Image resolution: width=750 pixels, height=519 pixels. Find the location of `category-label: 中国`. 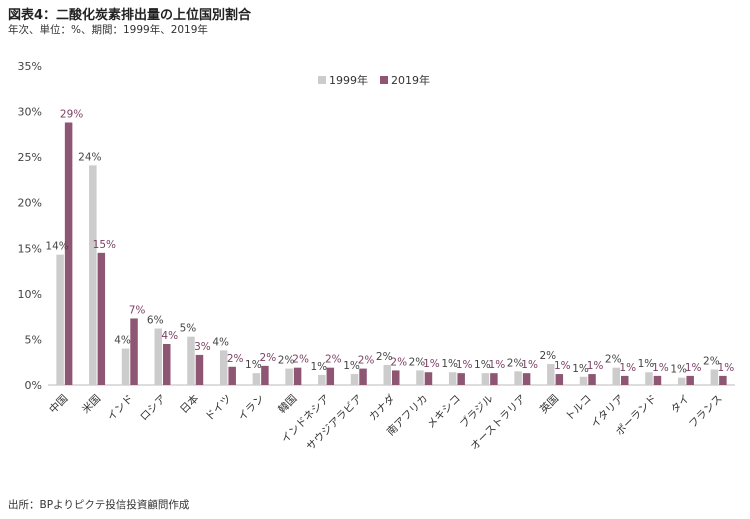

category-label: 中国 is located at coordinates (58, 404).